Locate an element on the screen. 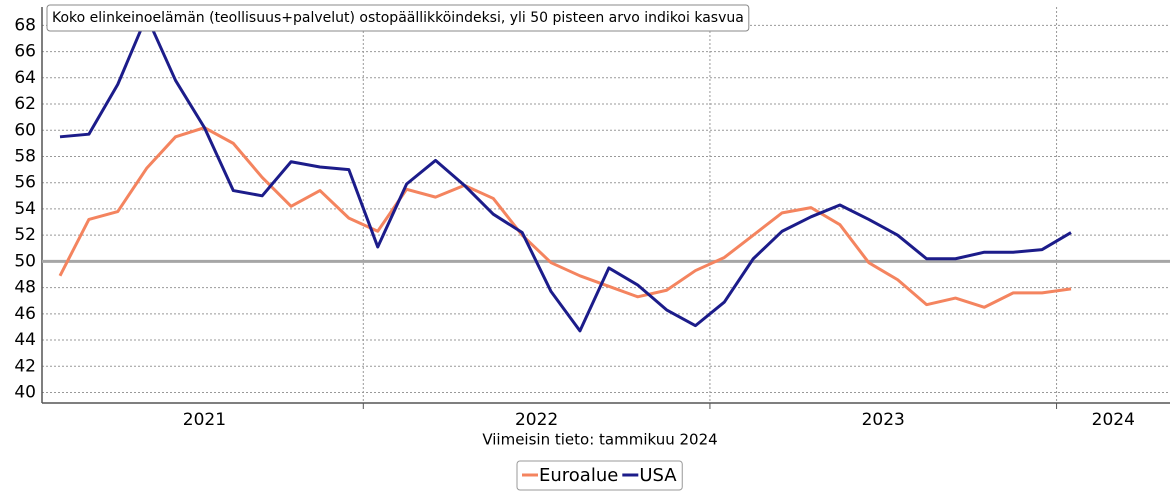 The image size is (1172, 491). y-tick-label: 56 is located at coordinates (25, 183).